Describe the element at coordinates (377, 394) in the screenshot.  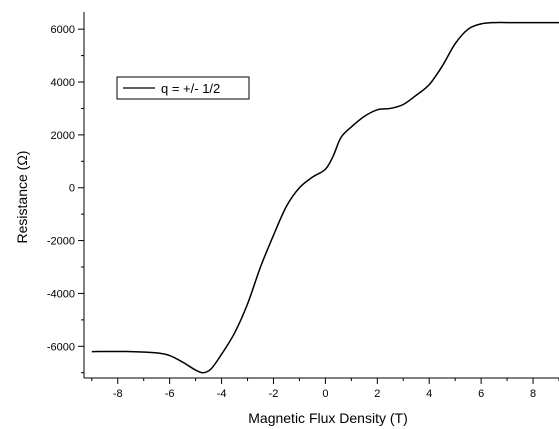
I see `x-tick-label: 2` at that location.